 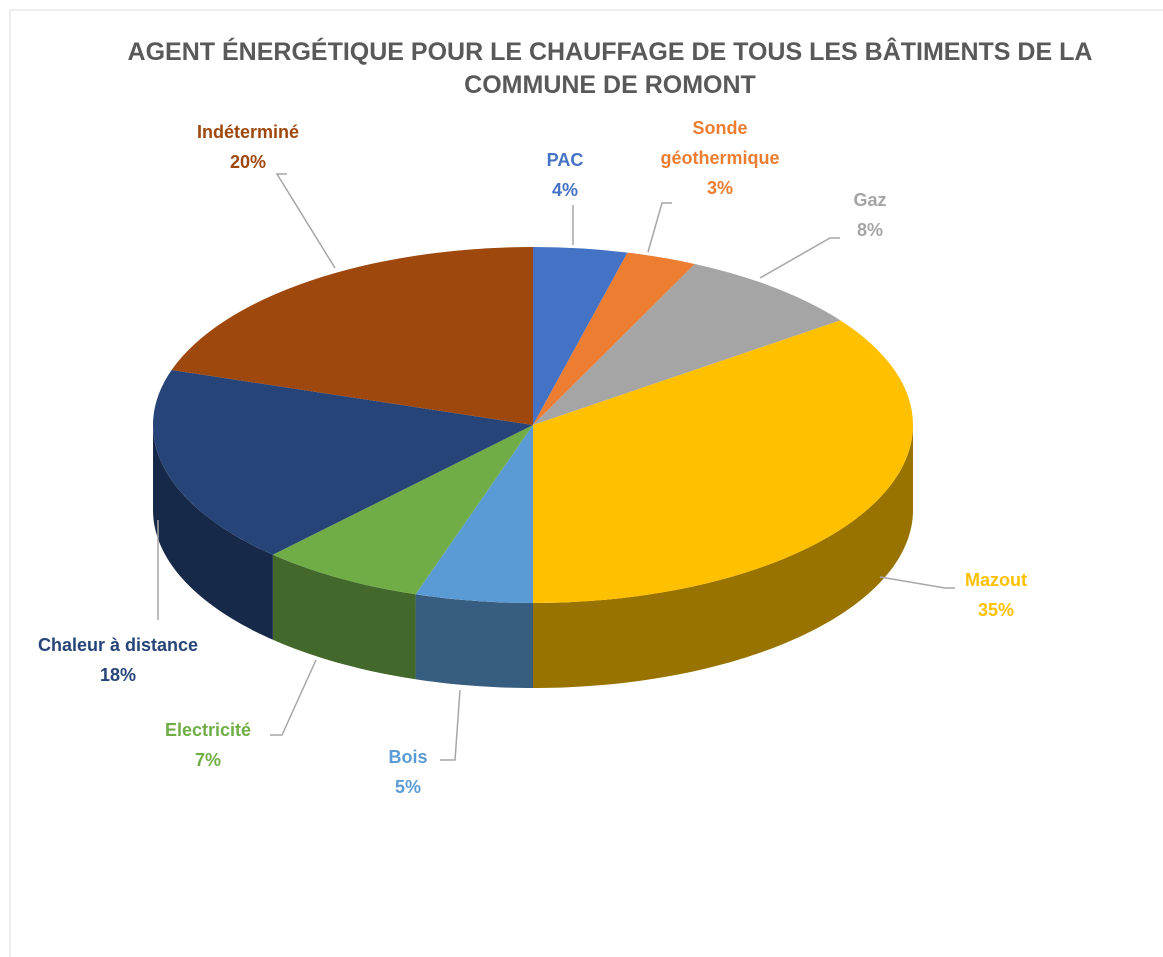 I want to click on slice-value-label: 4%, so click(x=564, y=190).